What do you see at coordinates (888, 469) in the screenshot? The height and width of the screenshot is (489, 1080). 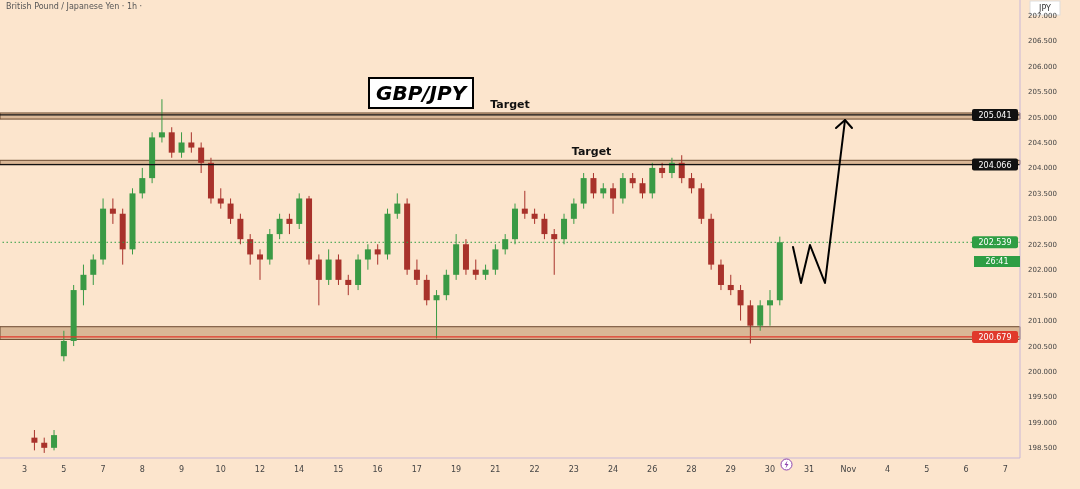 I see `x-tick-label: 4` at bounding box center [888, 469].